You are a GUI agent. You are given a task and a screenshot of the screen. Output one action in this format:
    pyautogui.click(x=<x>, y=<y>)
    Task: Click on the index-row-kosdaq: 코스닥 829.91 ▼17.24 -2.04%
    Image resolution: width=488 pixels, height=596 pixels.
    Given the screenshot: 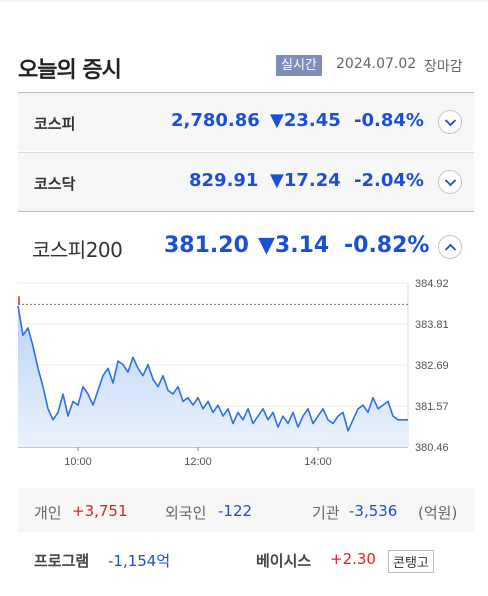 What is the action you would take?
    pyautogui.click(x=246, y=182)
    